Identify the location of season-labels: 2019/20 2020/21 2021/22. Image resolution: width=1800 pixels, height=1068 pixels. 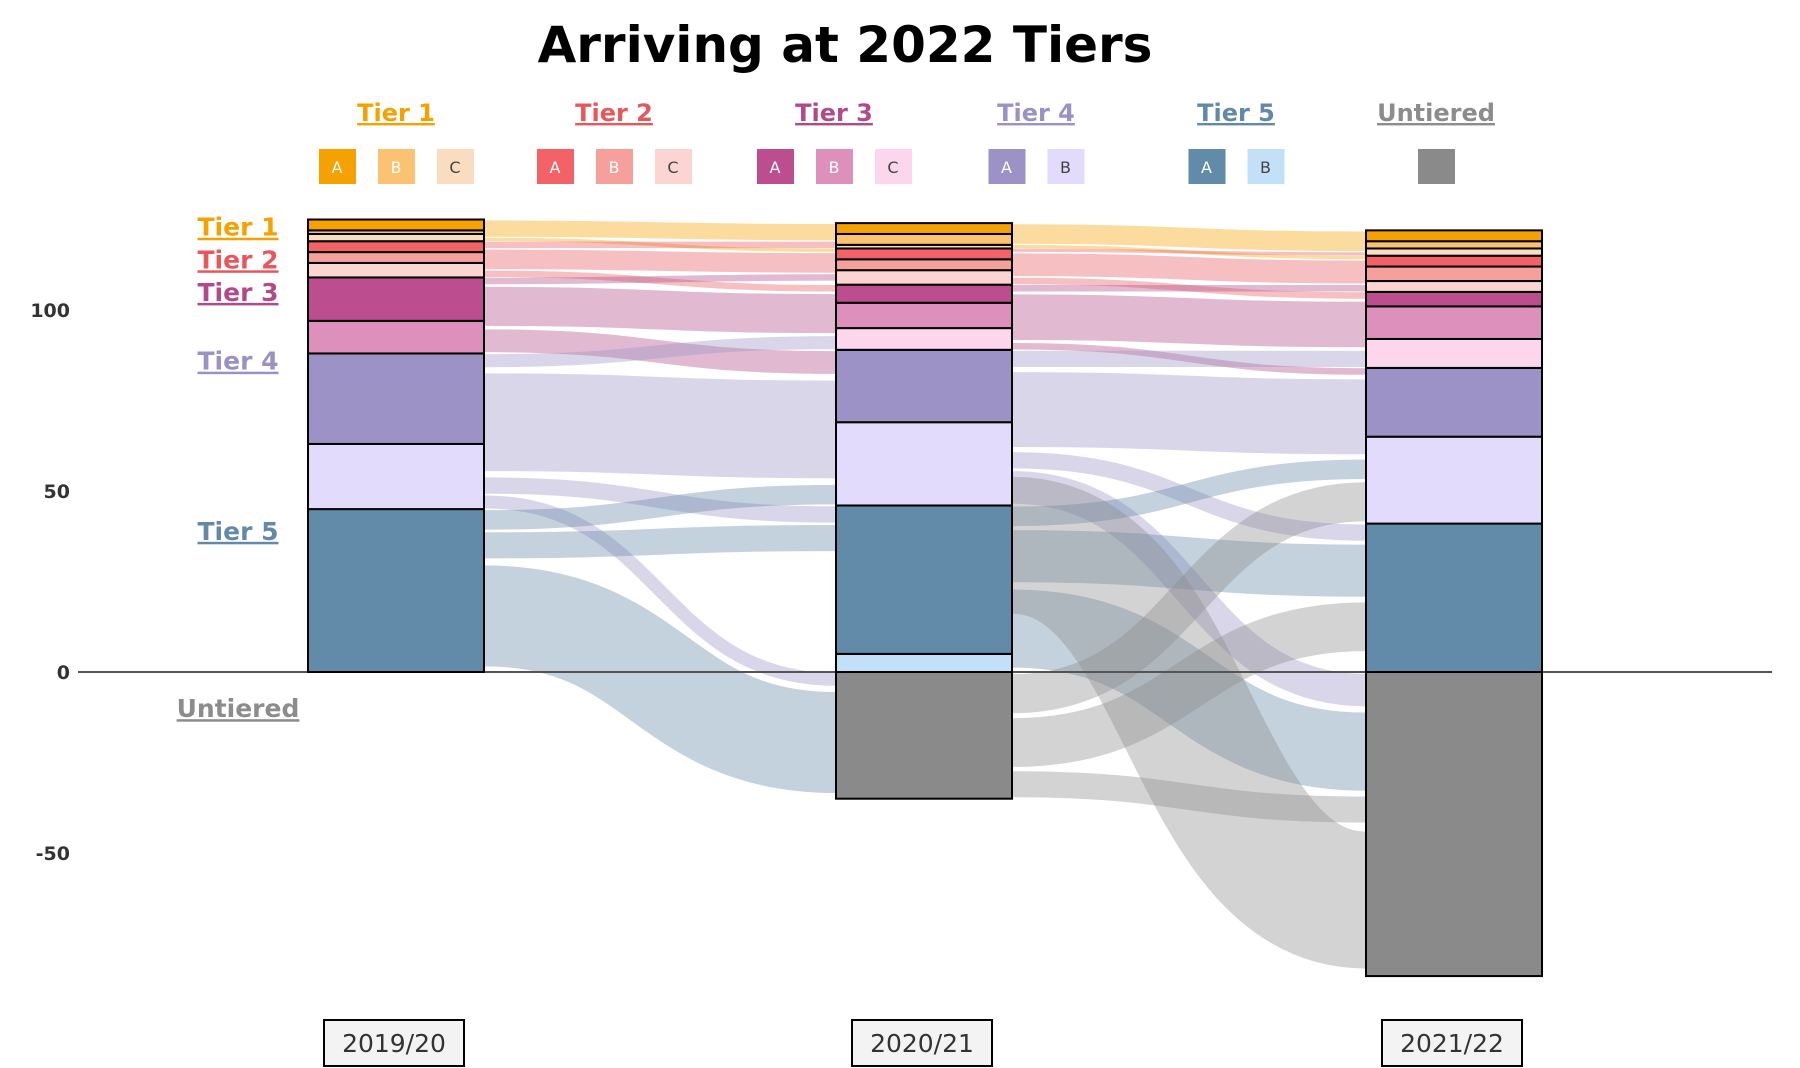
(923, 1043).